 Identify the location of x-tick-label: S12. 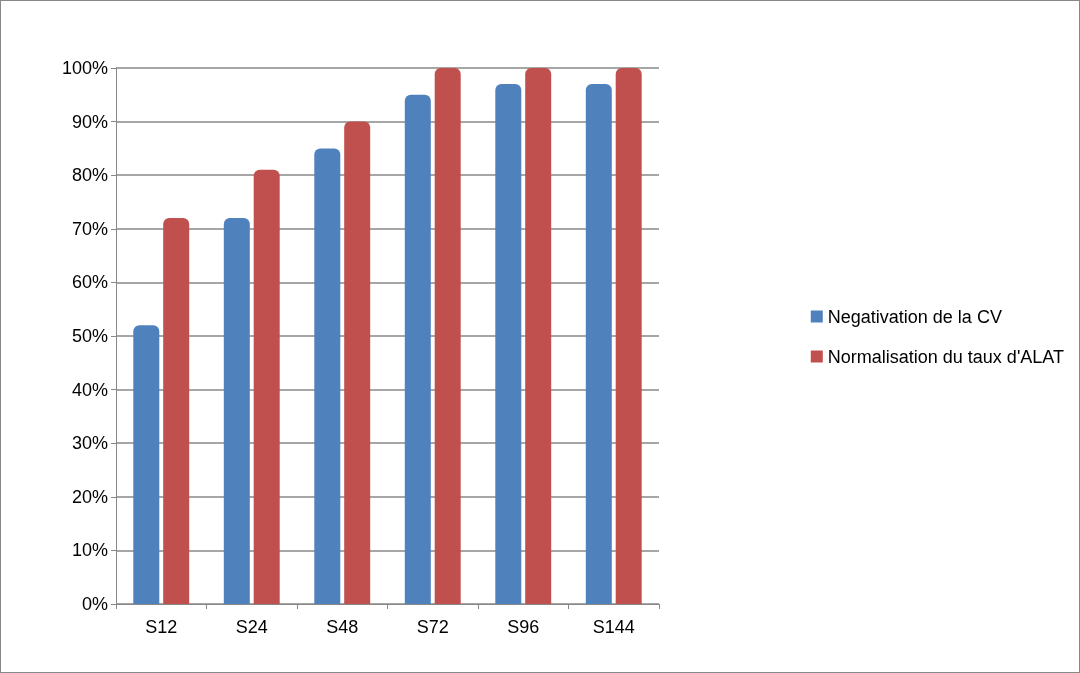
(161, 627).